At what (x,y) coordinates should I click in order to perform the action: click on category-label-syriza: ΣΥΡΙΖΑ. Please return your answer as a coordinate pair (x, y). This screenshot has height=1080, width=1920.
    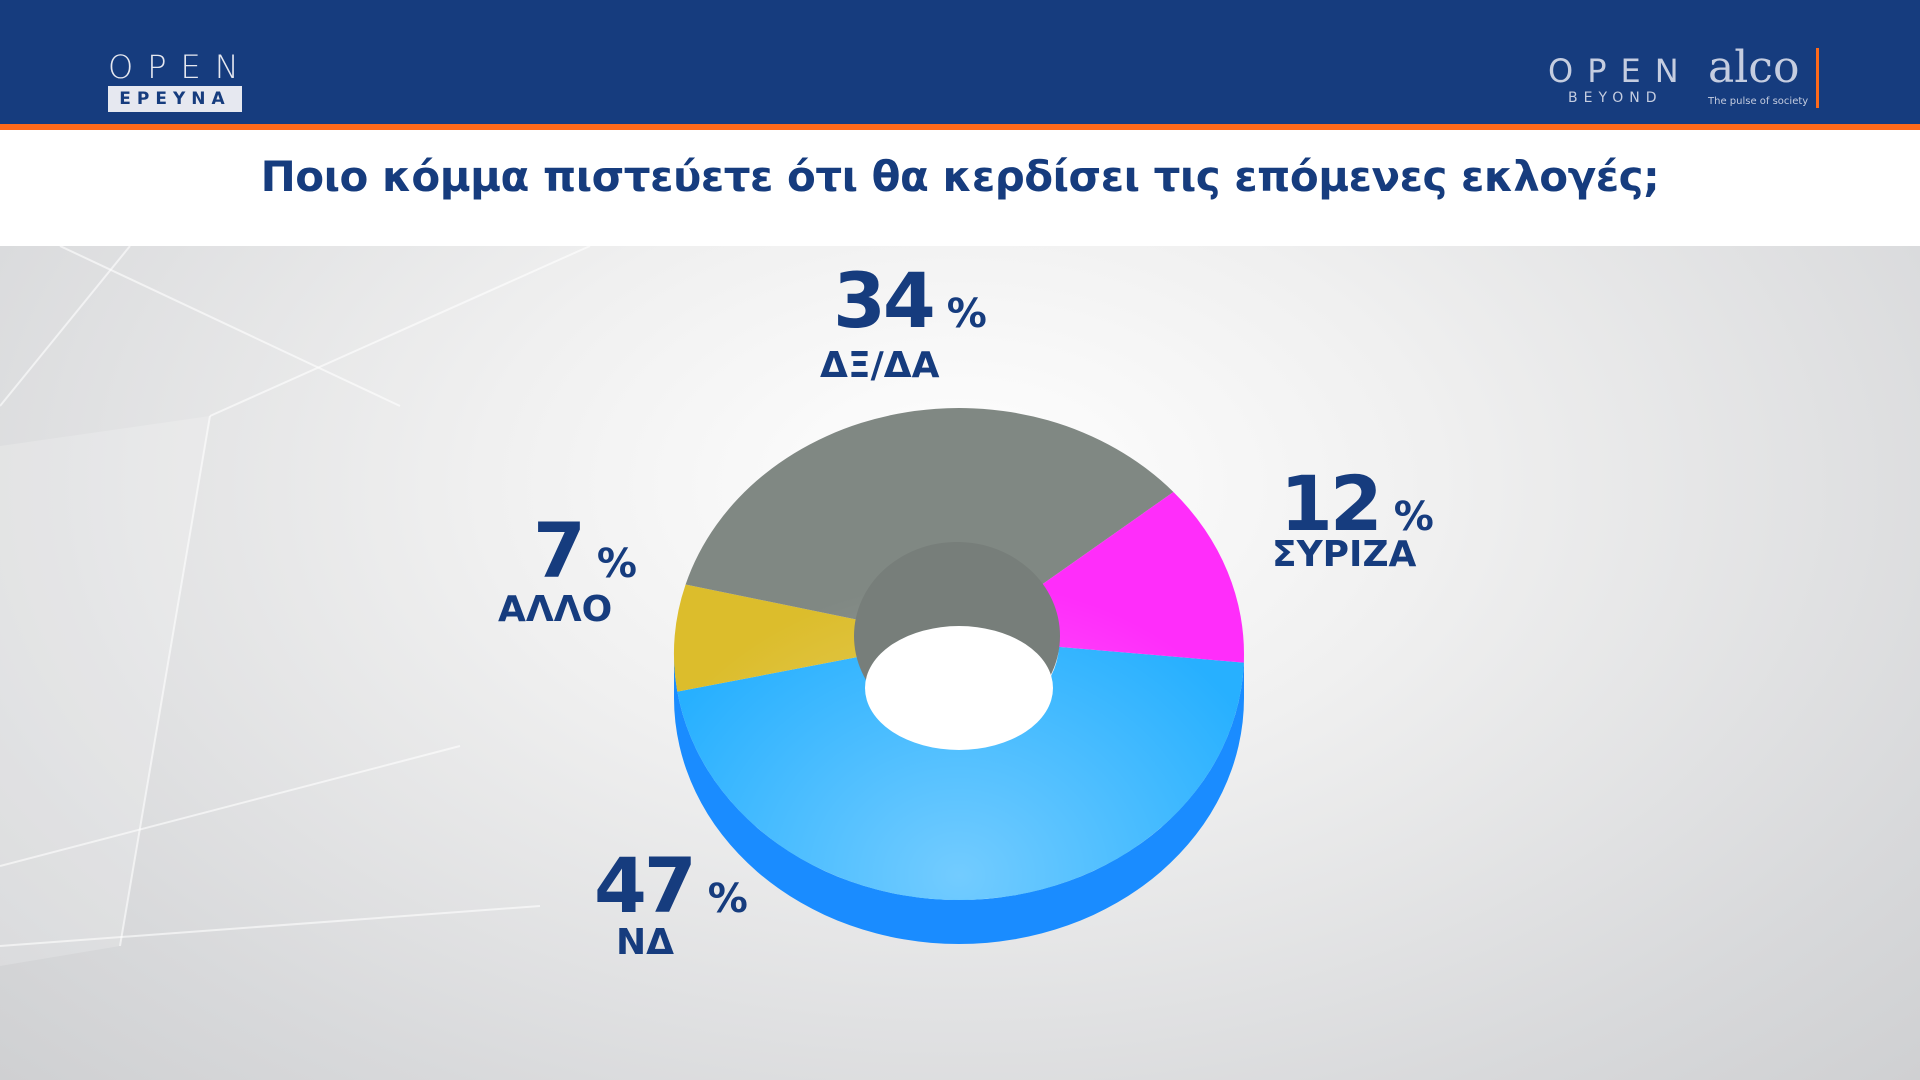
    Looking at the image, I should click on (1344, 554).